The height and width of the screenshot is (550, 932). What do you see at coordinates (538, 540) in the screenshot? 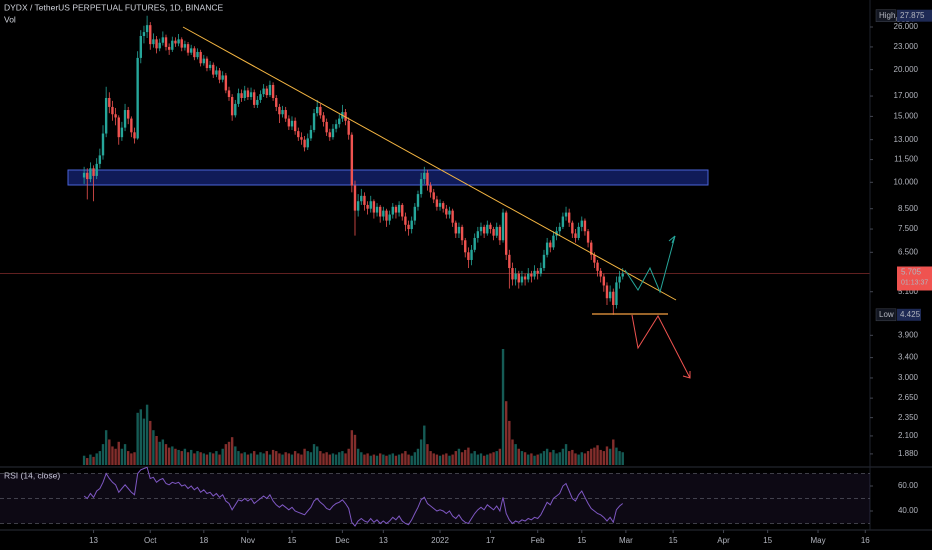
I see `x-tick-label: Feb` at bounding box center [538, 540].